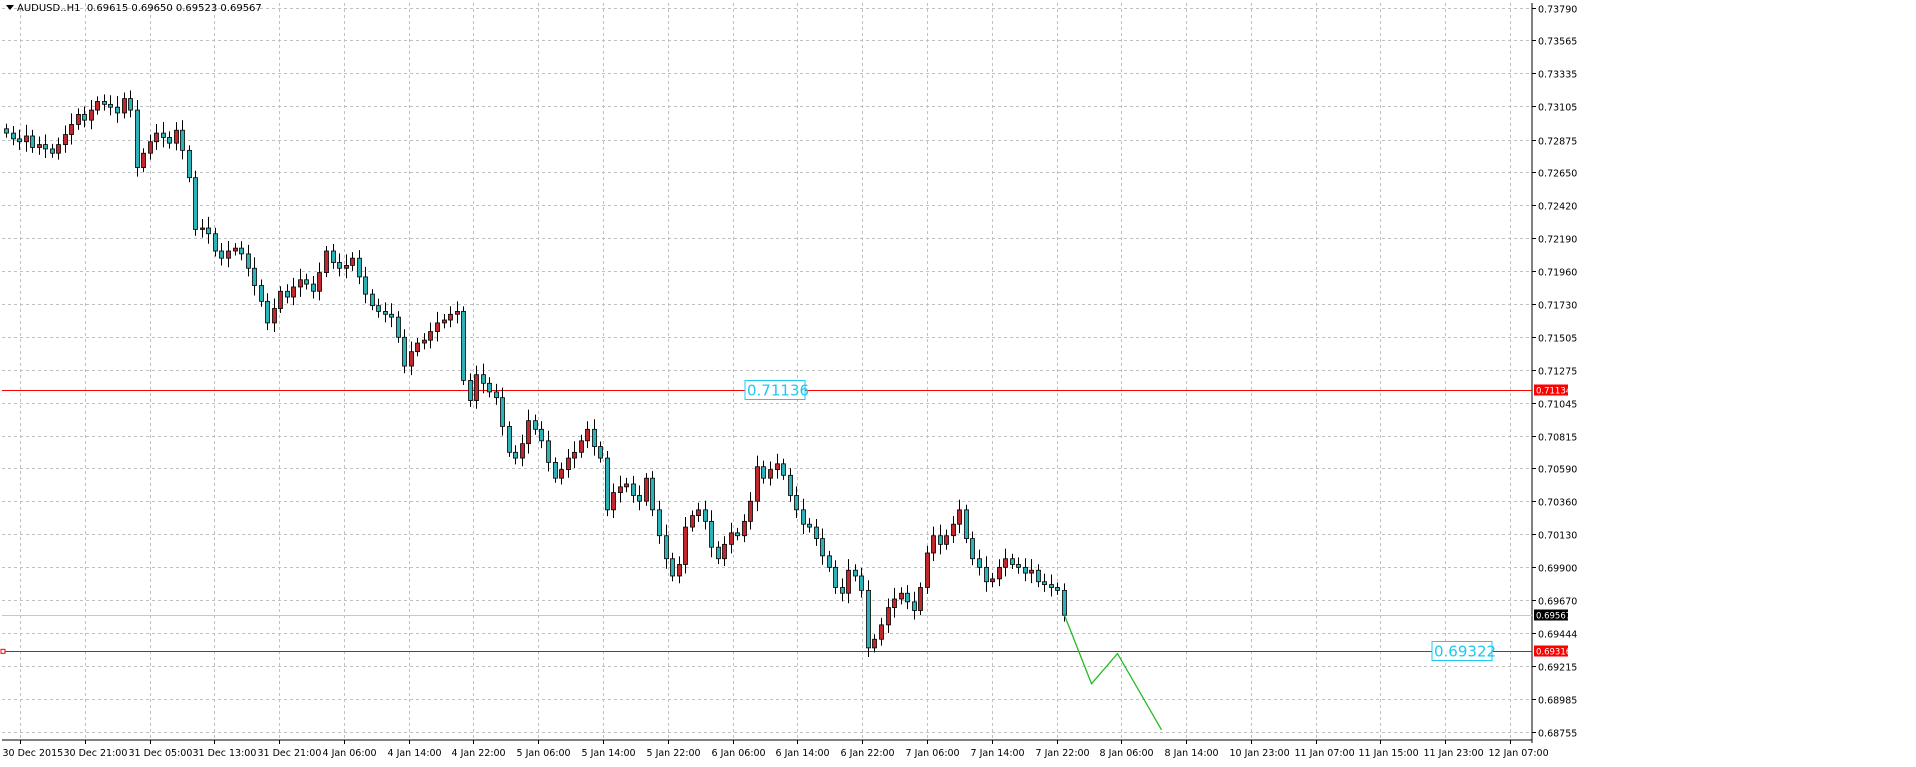  I want to click on y-tick-label: 0.70360, so click(1557, 503).